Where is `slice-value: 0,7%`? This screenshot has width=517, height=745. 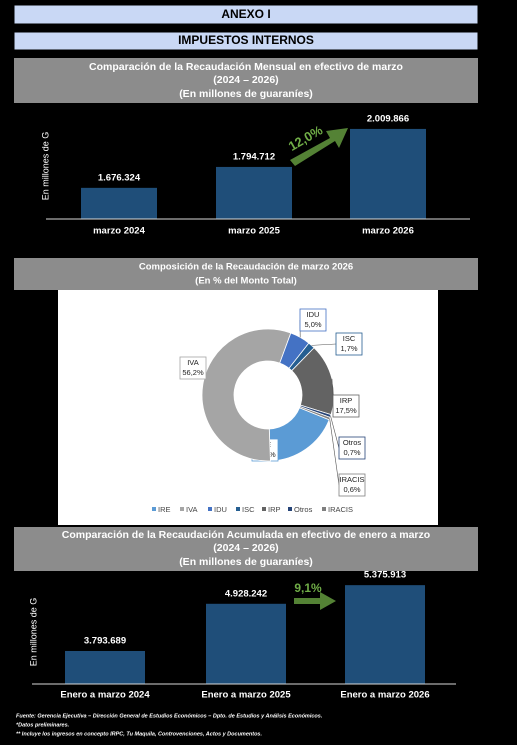 slice-value: 0,7% is located at coordinates (351, 452).